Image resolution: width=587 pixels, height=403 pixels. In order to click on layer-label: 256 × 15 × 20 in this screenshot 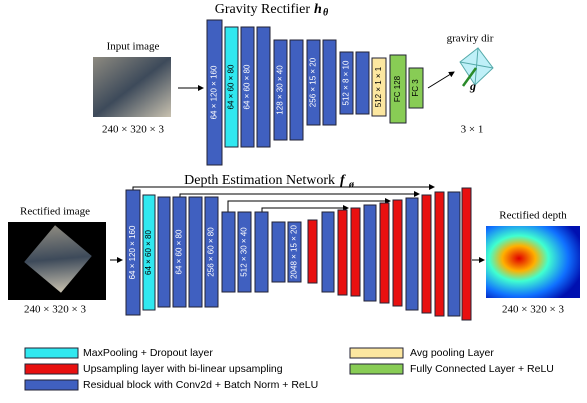, I will do `click(313, 82)`.